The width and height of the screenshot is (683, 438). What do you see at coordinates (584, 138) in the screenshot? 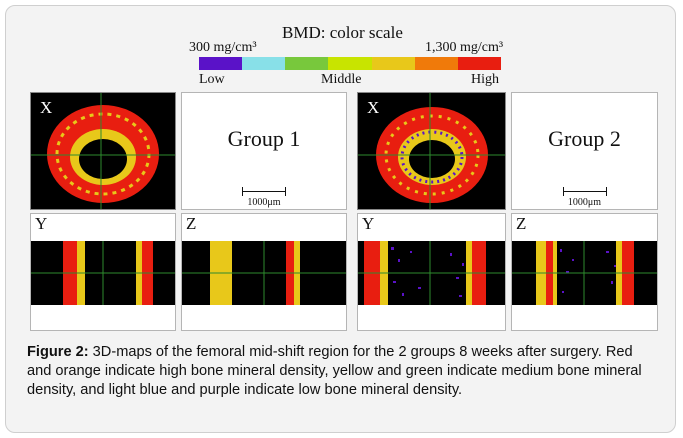
I see `group2-title: Group 2` at bounding box center [584, 138].